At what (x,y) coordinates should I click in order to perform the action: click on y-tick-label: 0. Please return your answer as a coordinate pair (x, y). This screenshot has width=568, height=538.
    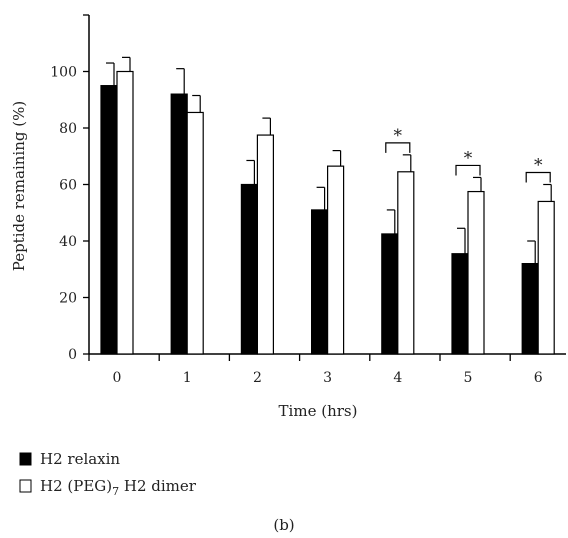
    Looking at the image, I should click on (72, 355).